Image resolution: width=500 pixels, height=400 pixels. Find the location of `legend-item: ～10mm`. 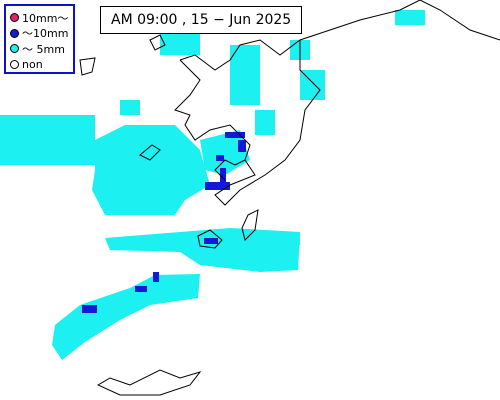

legend-item: ～10mm is located at coordinates (41, 34).